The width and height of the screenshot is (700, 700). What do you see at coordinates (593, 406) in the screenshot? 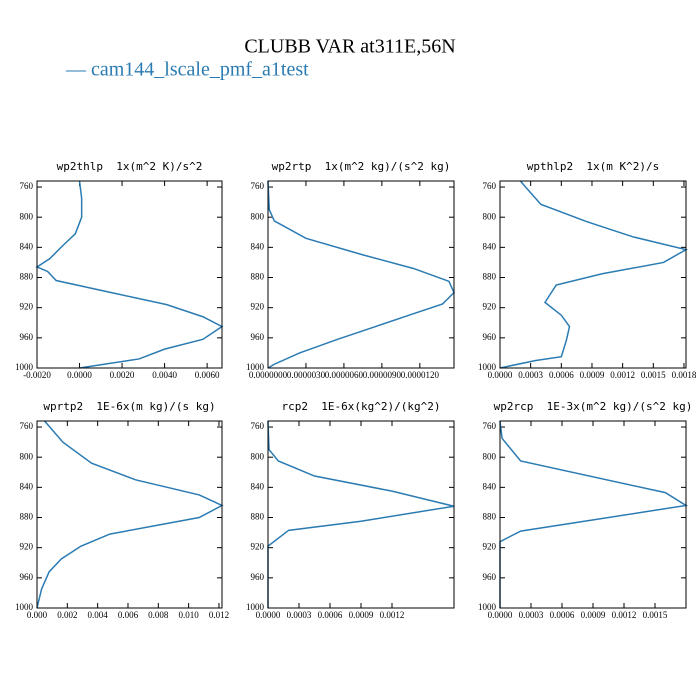
I see `panel-title: wp2rcp 1E-3x(m^2 kg)/(s^2 kg)` at bounding box center [593, 406].